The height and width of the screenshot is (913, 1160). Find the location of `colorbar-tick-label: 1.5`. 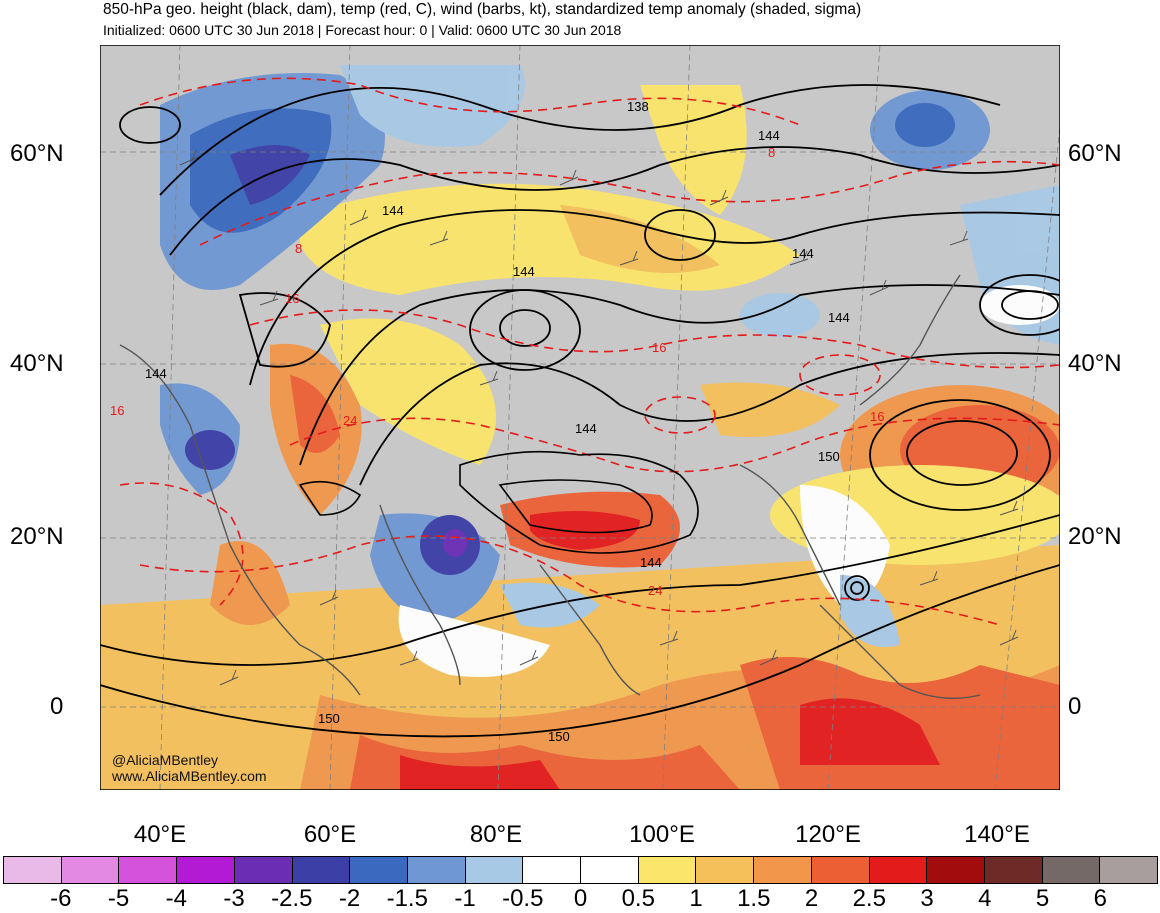

colorbar-tick-label: 1.5 is located at coordinates (754, 898).